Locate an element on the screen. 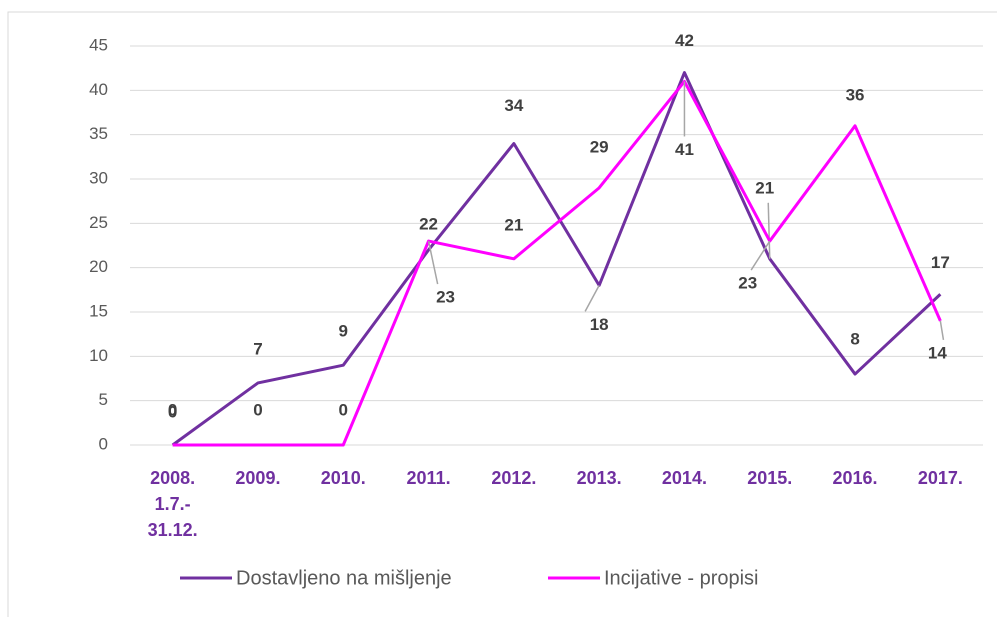 This screenshot has height=617, width=997. y-tick-label: 10 is located at coordinates (98, 355).